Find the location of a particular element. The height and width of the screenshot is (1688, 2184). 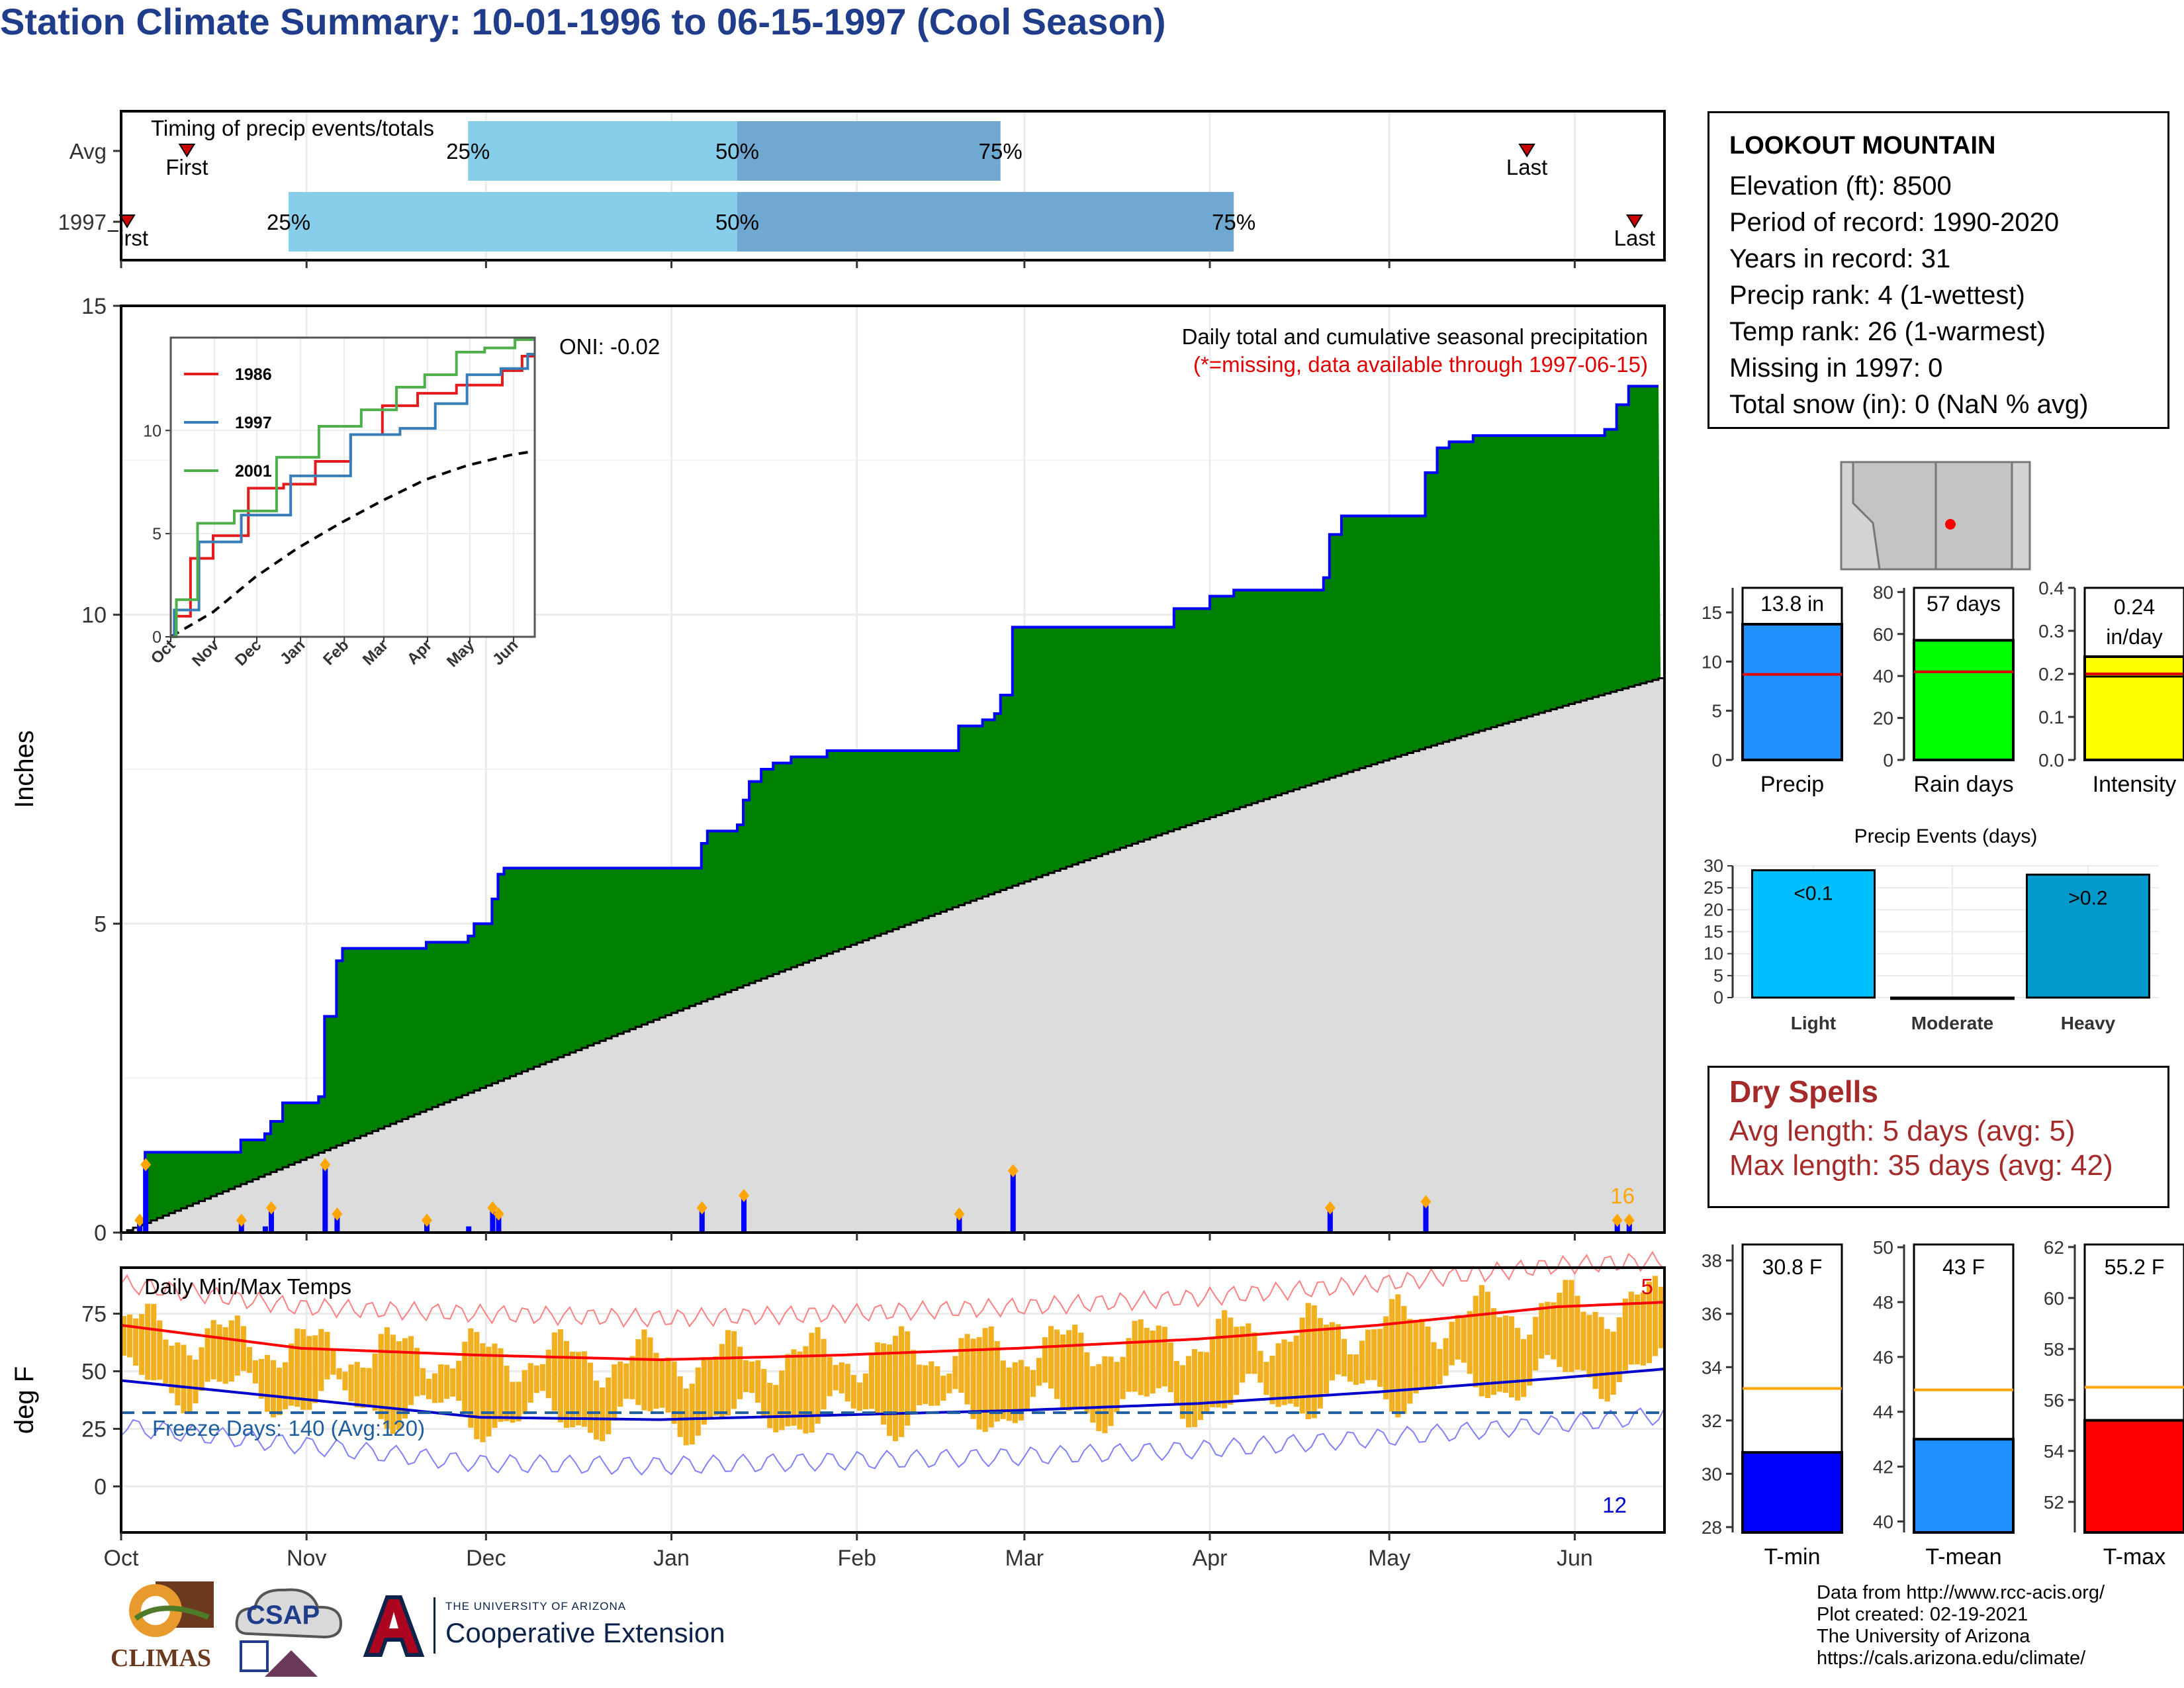

tbar-ytick-label: 42 is located at coordinates (1883, 1467).